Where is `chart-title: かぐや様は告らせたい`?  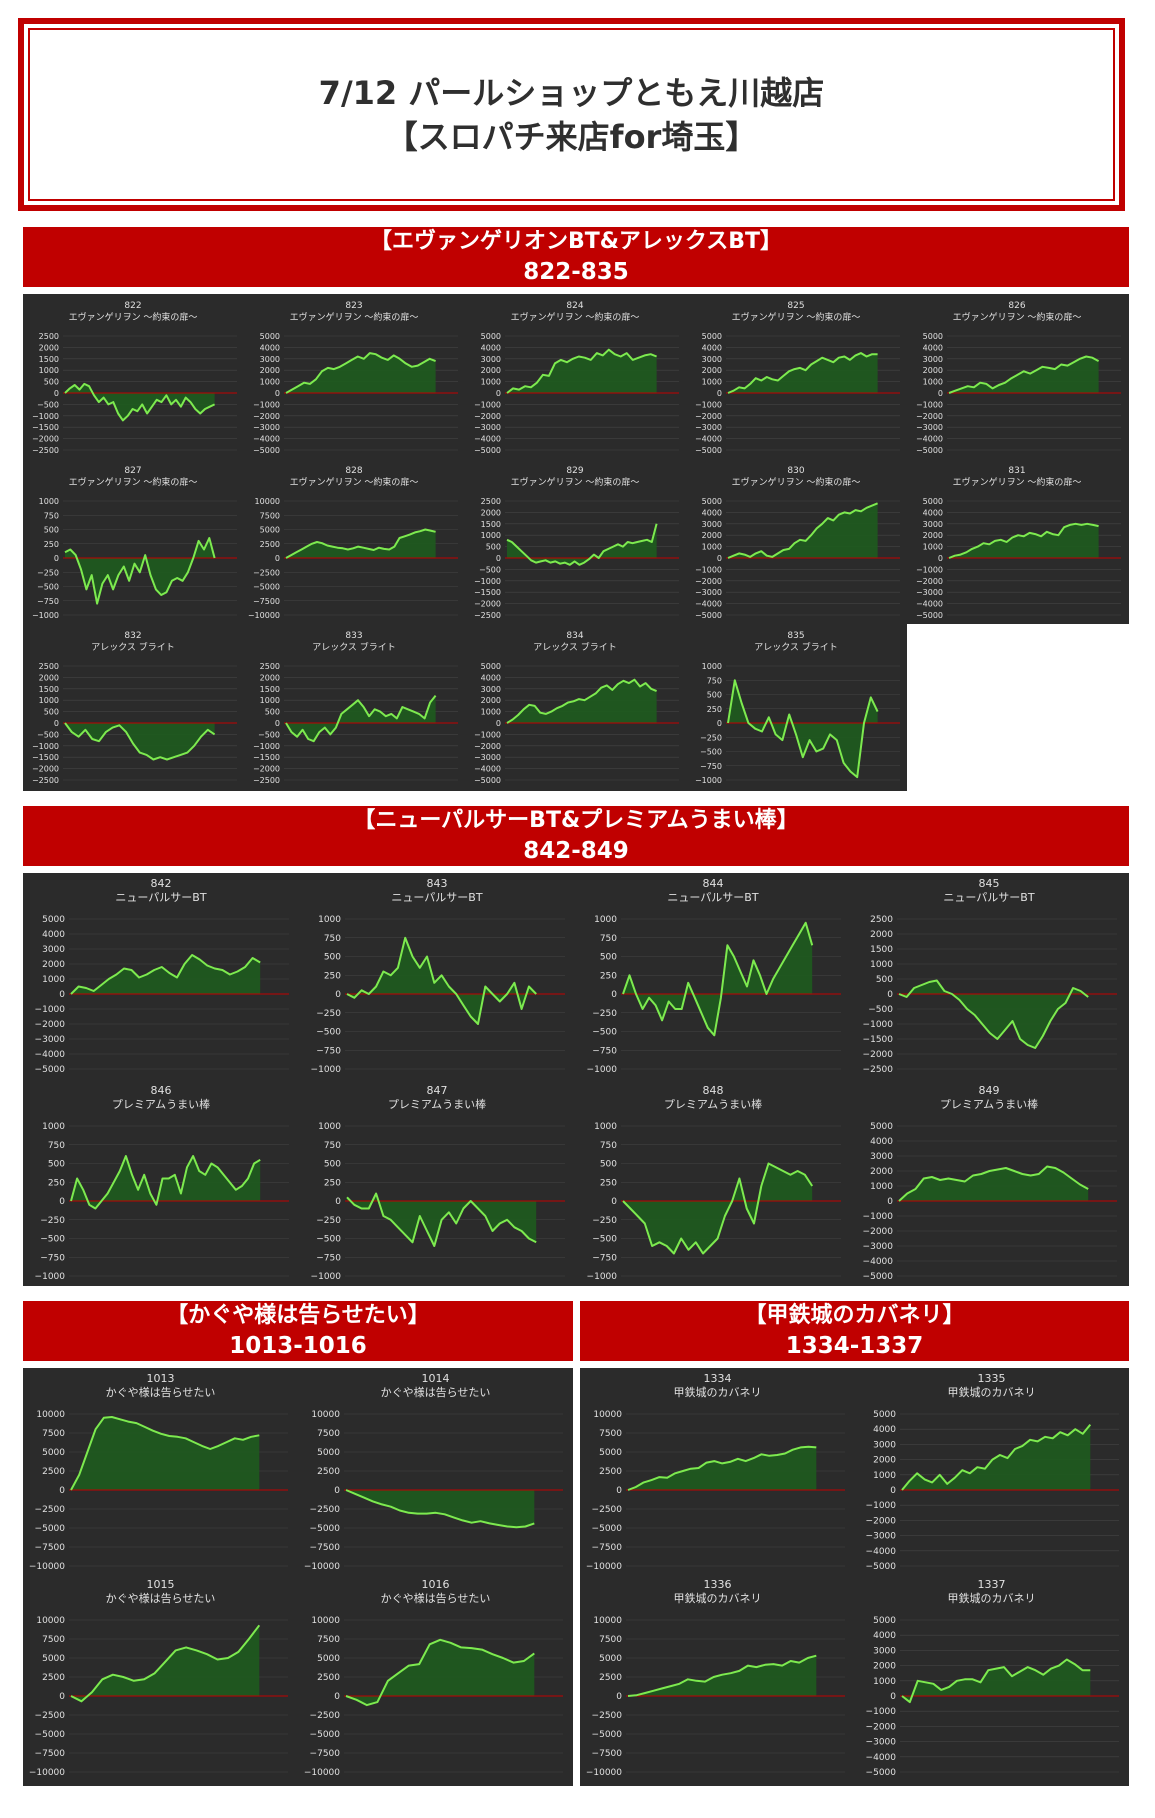
chart-title: かぐや様は告らせたい is located at coordinates (436, 1598).